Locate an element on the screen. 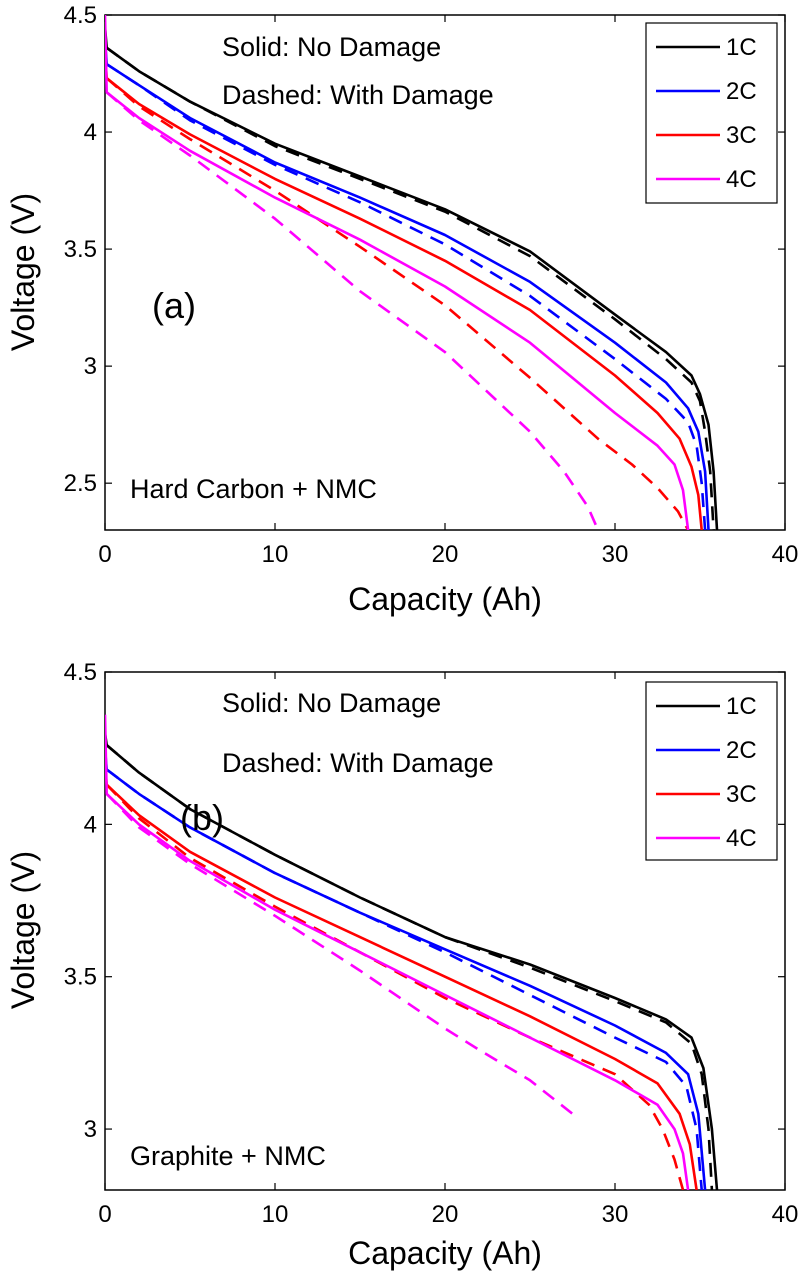 Image resolution: width=806 pixels, height=1280 pixels. series-line-4c-damaged is located at coordinates (339, 953).